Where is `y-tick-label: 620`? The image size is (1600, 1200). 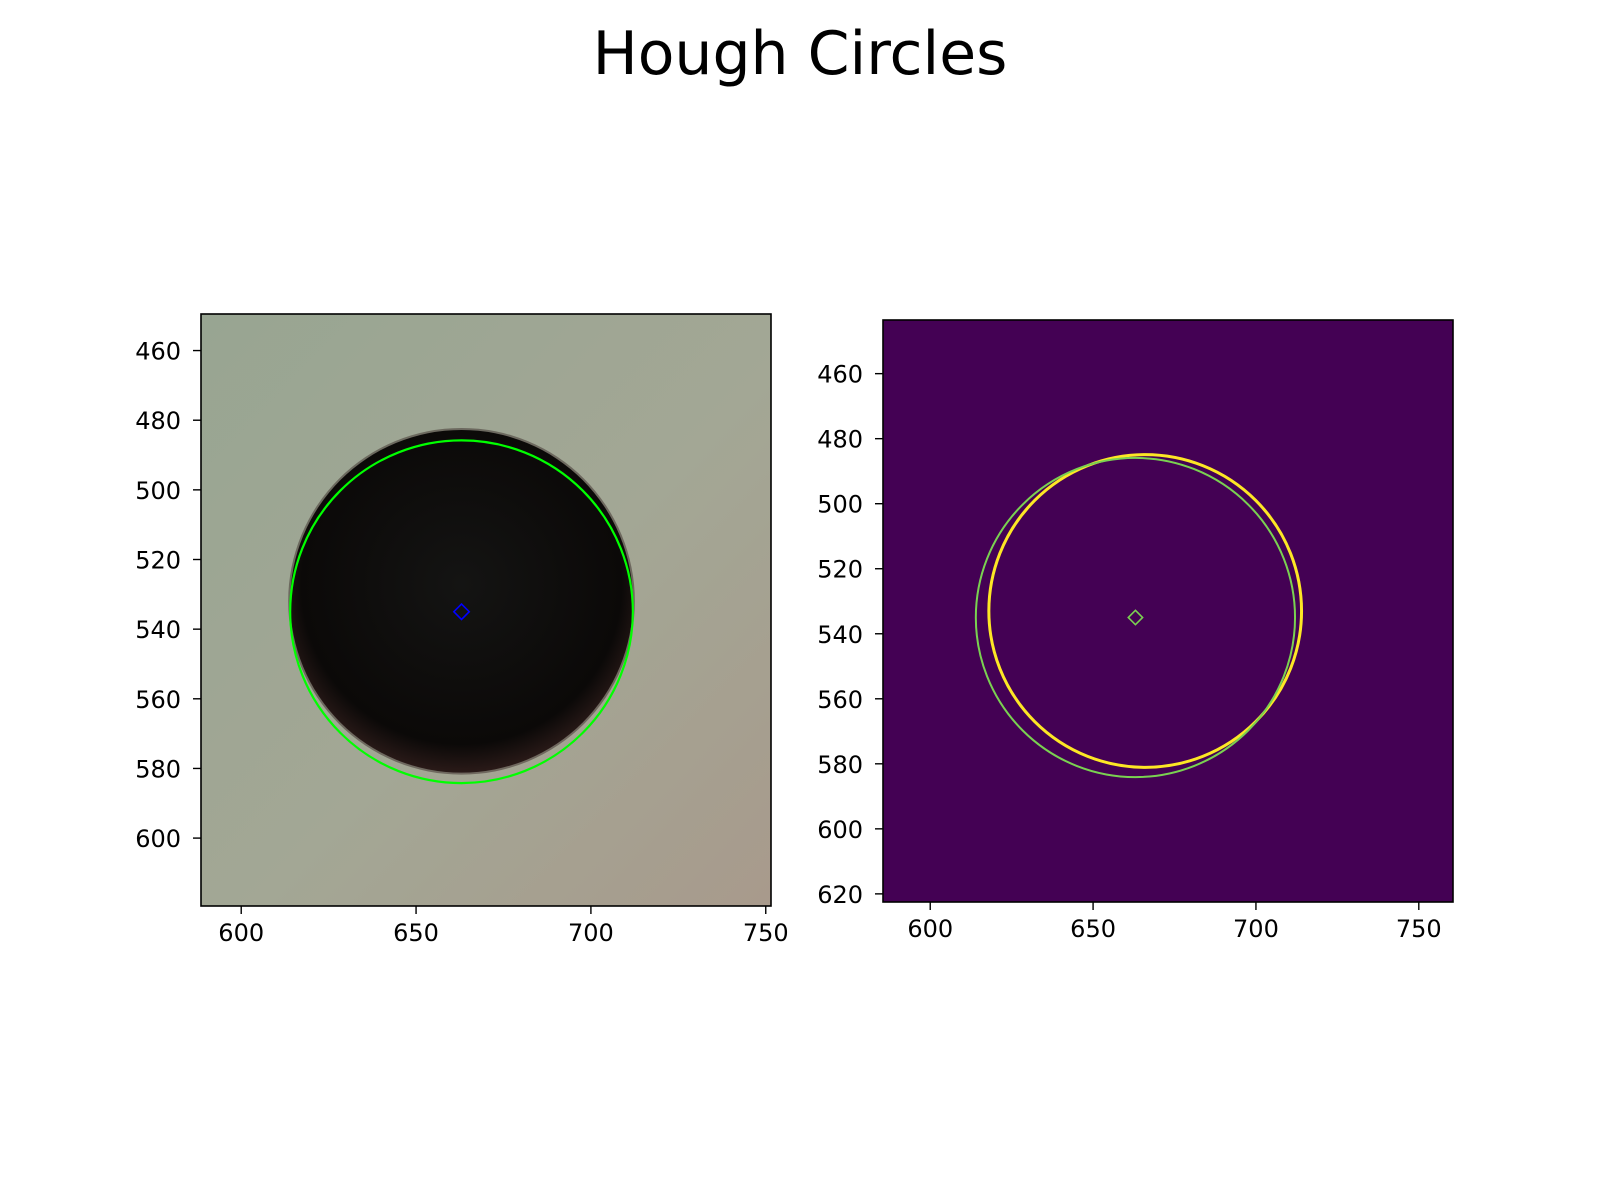
y-tick-label: 620 is located at coordinates (840, 895).